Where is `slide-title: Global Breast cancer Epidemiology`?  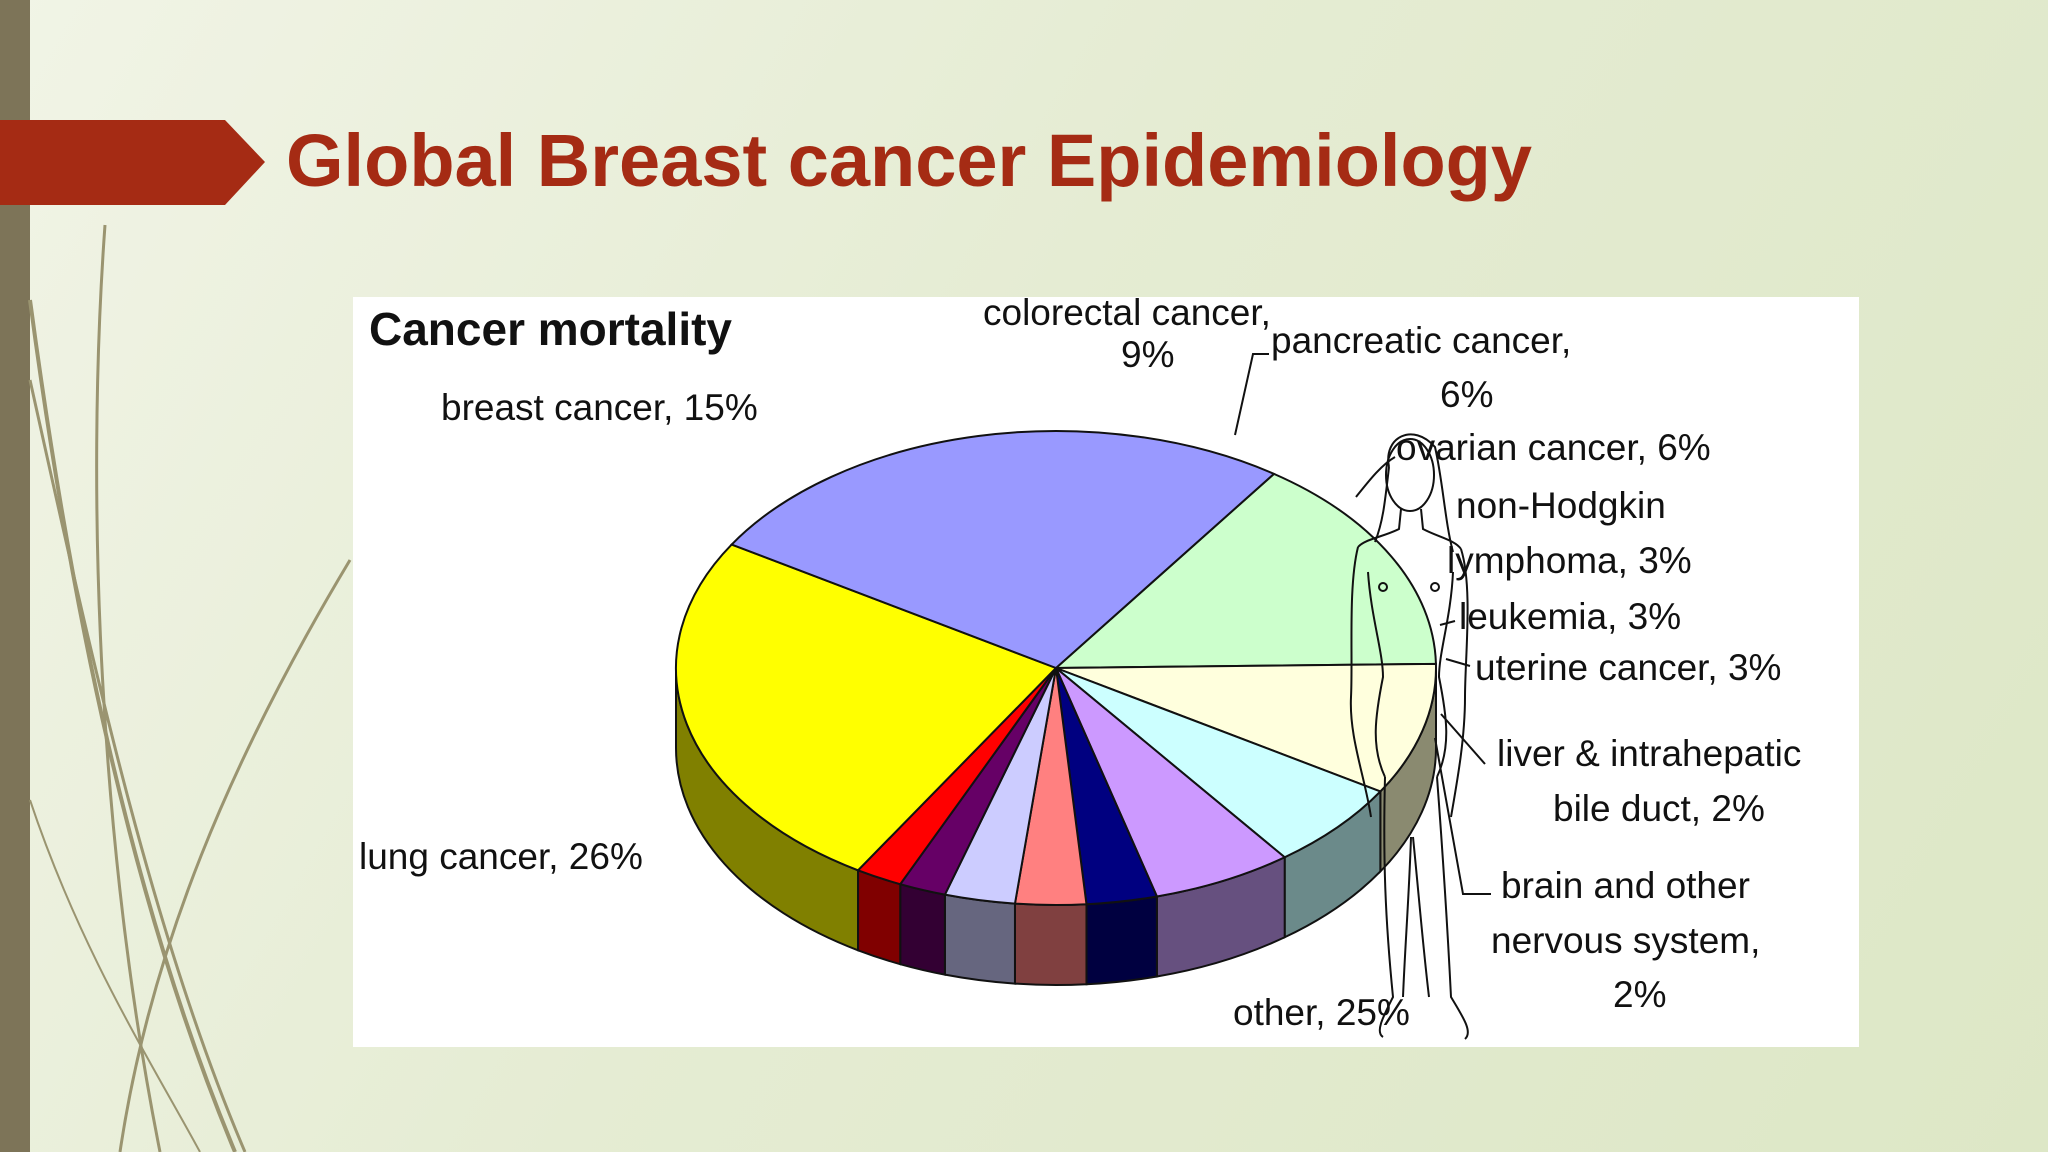
slide-title: Global Breast cancer Epidemiology is located at coordinates (909, 160).